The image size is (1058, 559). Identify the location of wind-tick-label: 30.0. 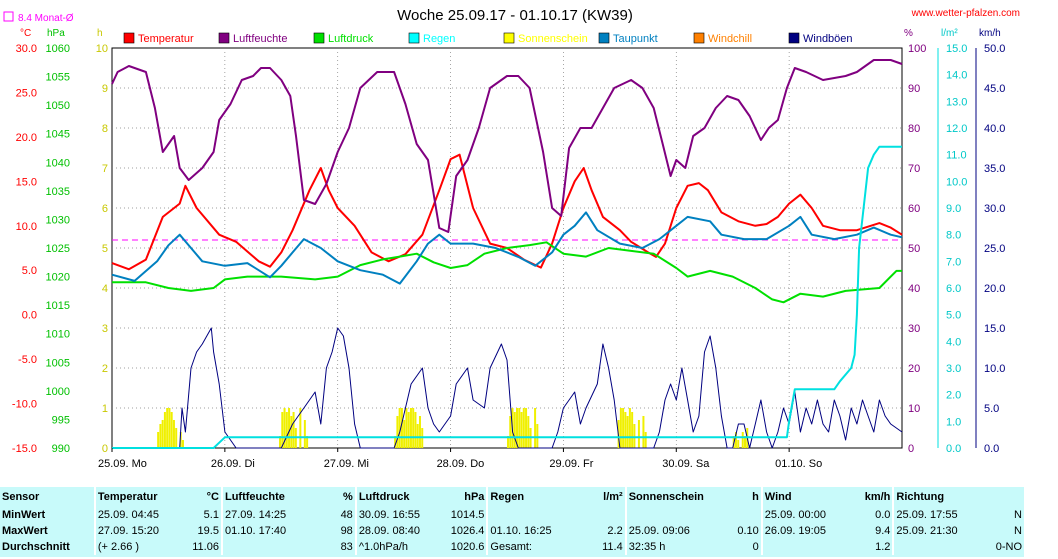
(994, 209).